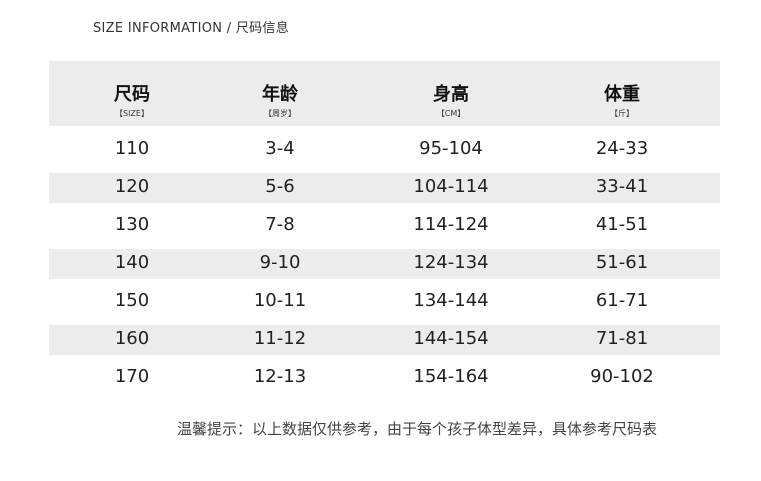  What do you see at coordinates (280, 186) in the screenshot?
I see `table-cell: 5-6` at bounding box center [280, 186].